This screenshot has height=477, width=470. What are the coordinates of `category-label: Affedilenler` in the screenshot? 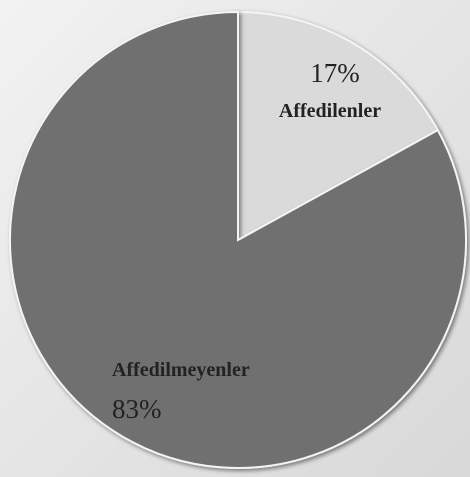 It's located at (330, 111).